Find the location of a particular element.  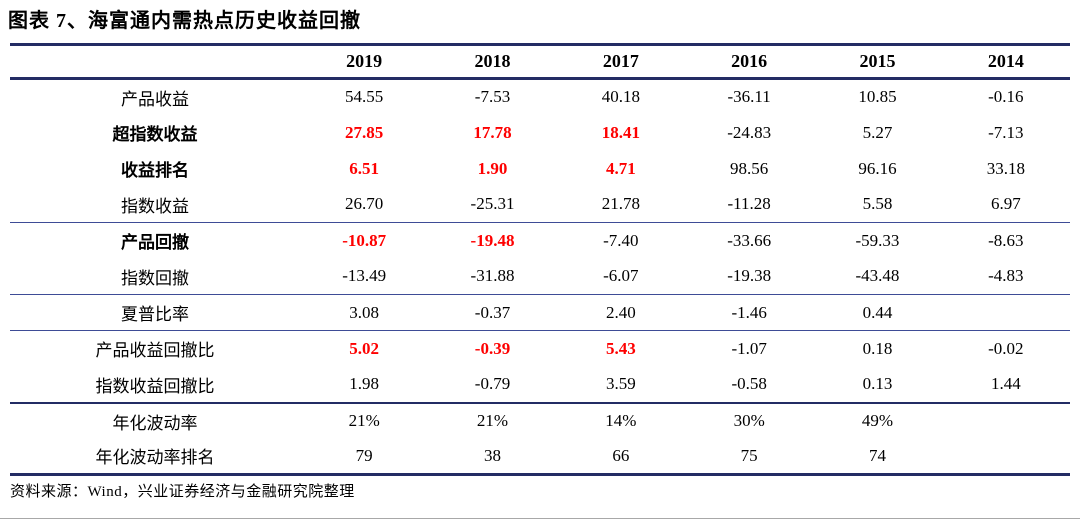

value-cell: 0.44 is located at coordinates (877, 312).